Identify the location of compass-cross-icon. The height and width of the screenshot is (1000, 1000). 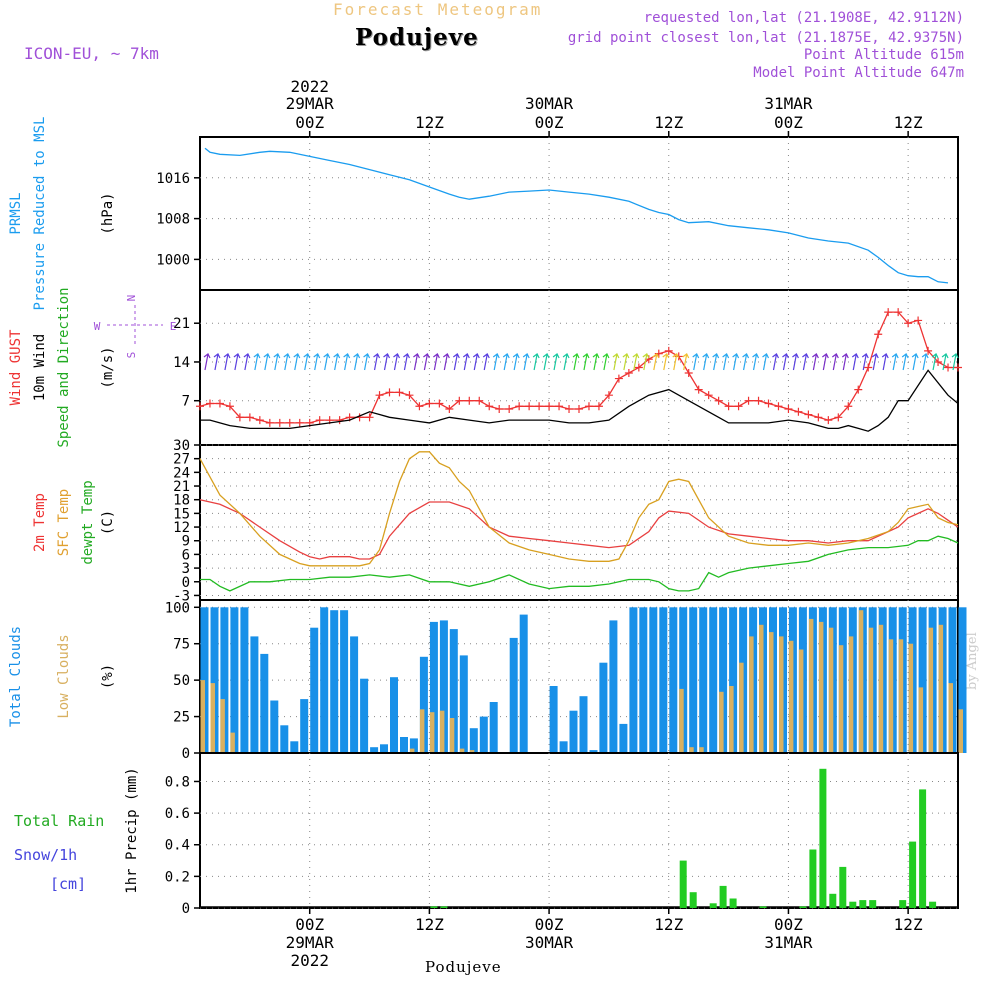
(135, 325).